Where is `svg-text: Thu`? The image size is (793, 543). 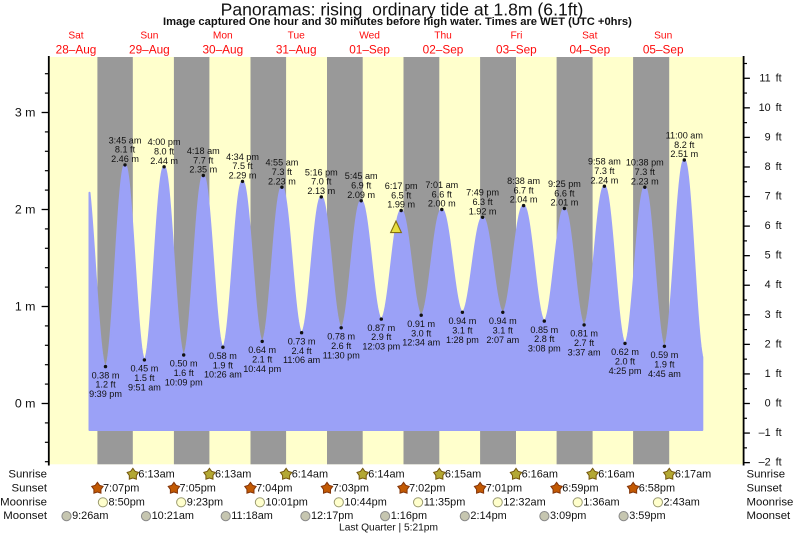
svg-text: Thu is located at coordinates (443, 35).